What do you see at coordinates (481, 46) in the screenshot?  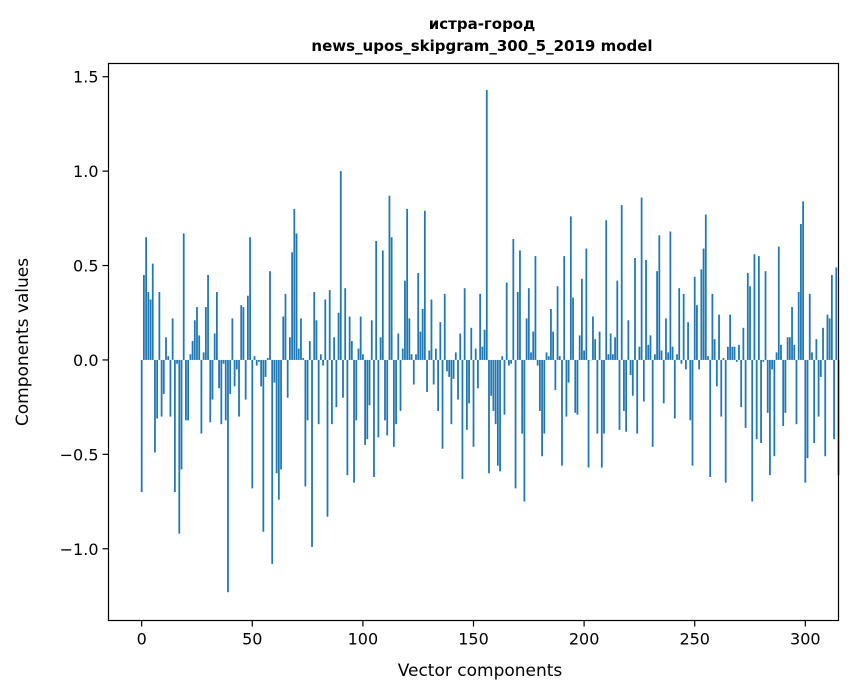 I see `chart-subtitle: news_upos_skipgram_300_5_2019 model` at bounding box center [481, 46].